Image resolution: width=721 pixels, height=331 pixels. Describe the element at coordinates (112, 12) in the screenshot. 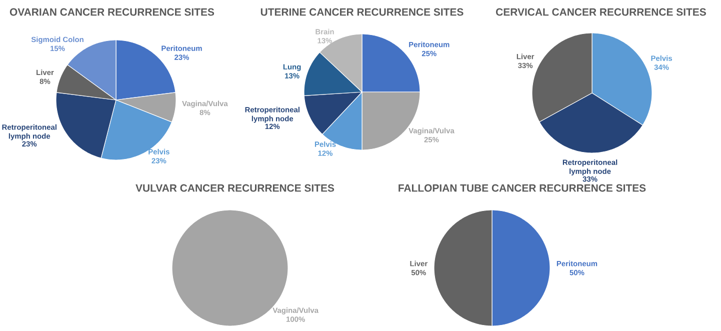

I see `chart-title: OVARIAN CANCER RECURRENCE SITES` at that location.